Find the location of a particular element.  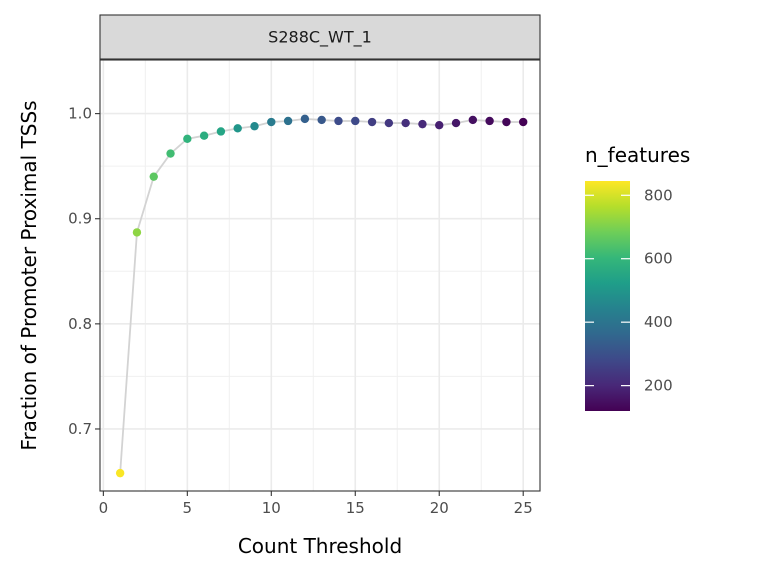

legend-ticks: 200 400 600 800 is located at coordinates (629, 290).